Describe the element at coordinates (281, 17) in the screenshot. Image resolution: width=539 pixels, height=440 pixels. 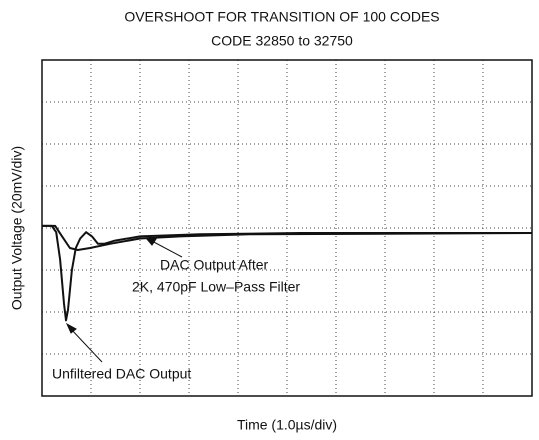
I see `chart-title: OVERSHOOT FOR TRANSITION OF 100 CODES` at that location.